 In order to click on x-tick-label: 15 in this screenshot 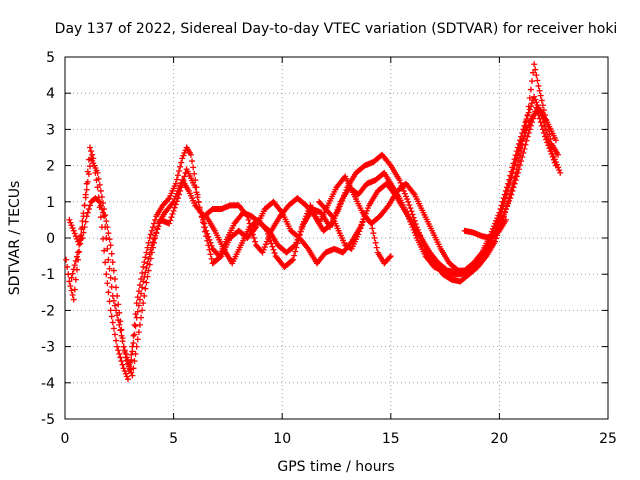, I will do `click(391, 439)`.